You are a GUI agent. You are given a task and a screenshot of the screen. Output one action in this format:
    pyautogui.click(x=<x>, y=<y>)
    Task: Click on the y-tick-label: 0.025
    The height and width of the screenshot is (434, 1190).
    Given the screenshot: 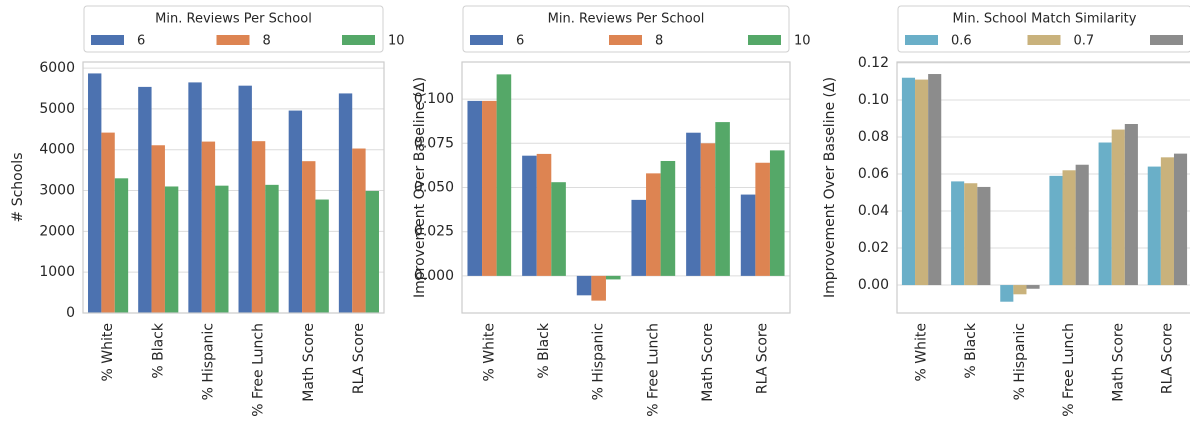 What is the action you would take?
    pyautogui.click(x=434, y=232)
    